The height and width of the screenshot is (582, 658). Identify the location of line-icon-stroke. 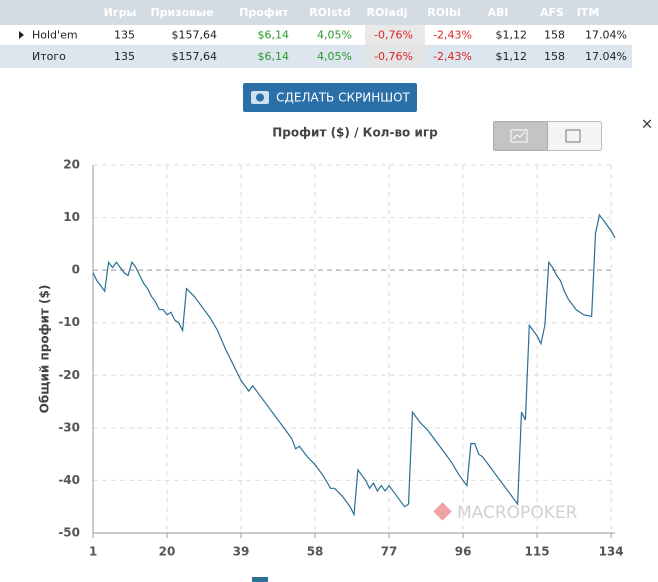
(519, 135).